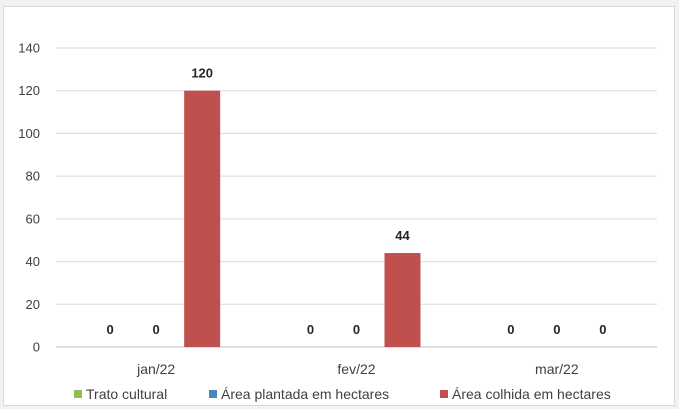 The height and width of the screenshot is (409, 679). Describe the element at coordinates (510, 329) in the screenshot. I see `data-label-0-2: 0` at that location.